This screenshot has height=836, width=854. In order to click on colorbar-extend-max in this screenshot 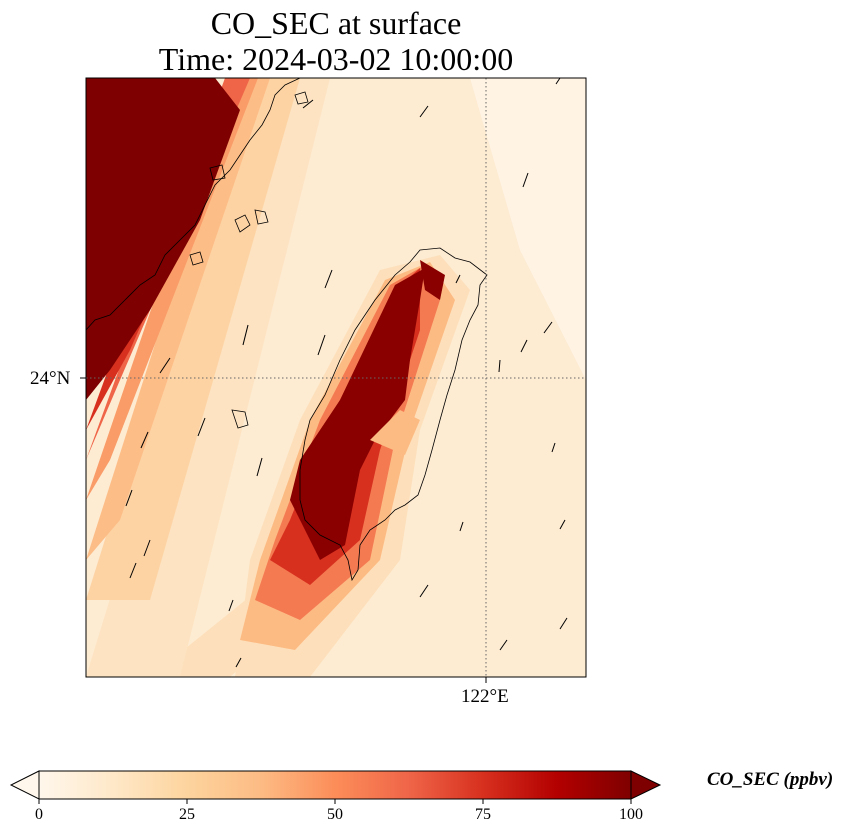, I will do `click(646, 785)`.